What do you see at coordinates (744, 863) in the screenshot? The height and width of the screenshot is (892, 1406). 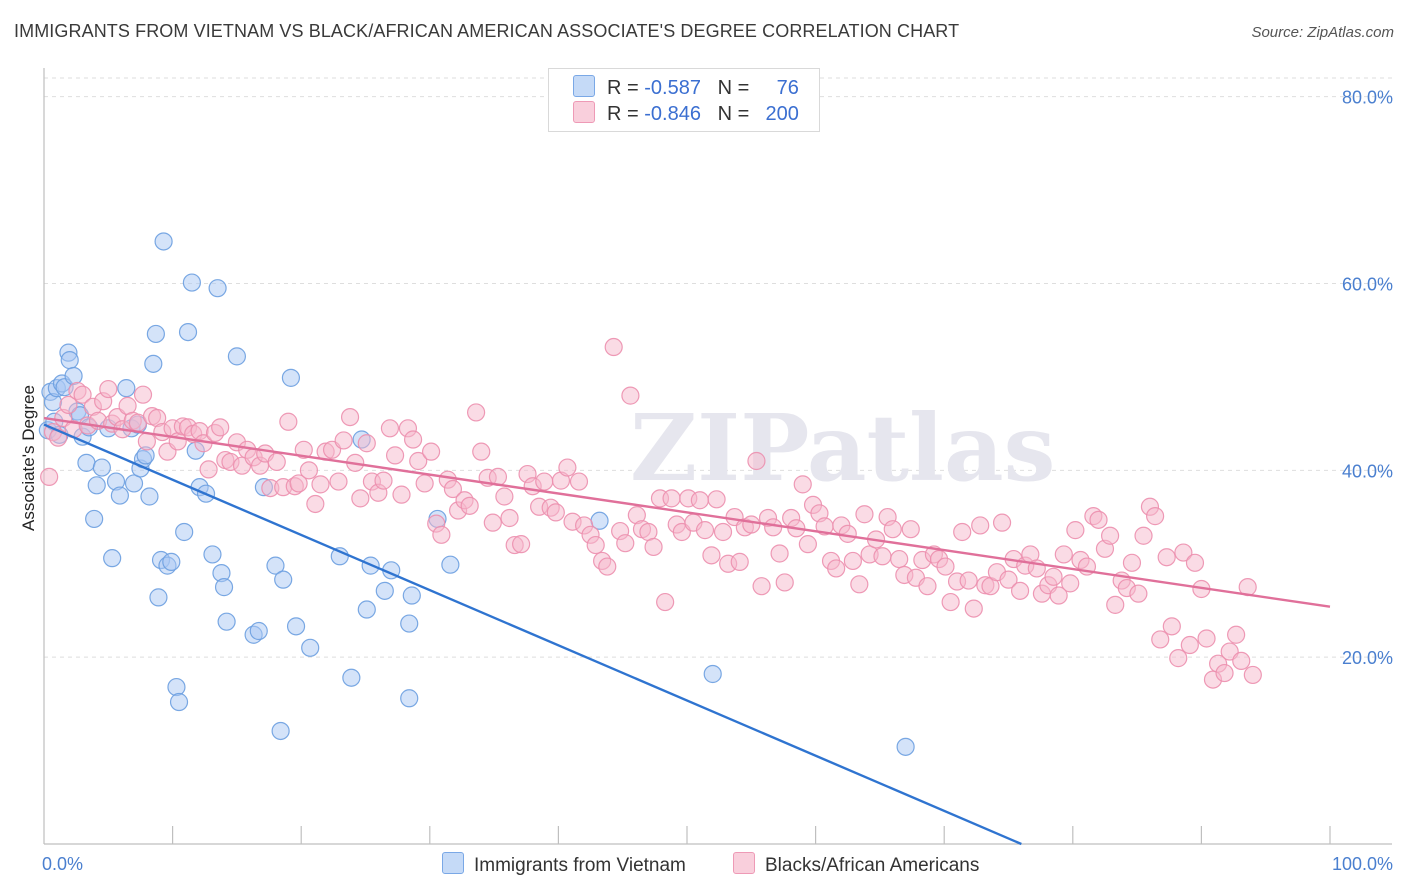 I see `legend-swatch-pink` at bounding box center [744, 863].